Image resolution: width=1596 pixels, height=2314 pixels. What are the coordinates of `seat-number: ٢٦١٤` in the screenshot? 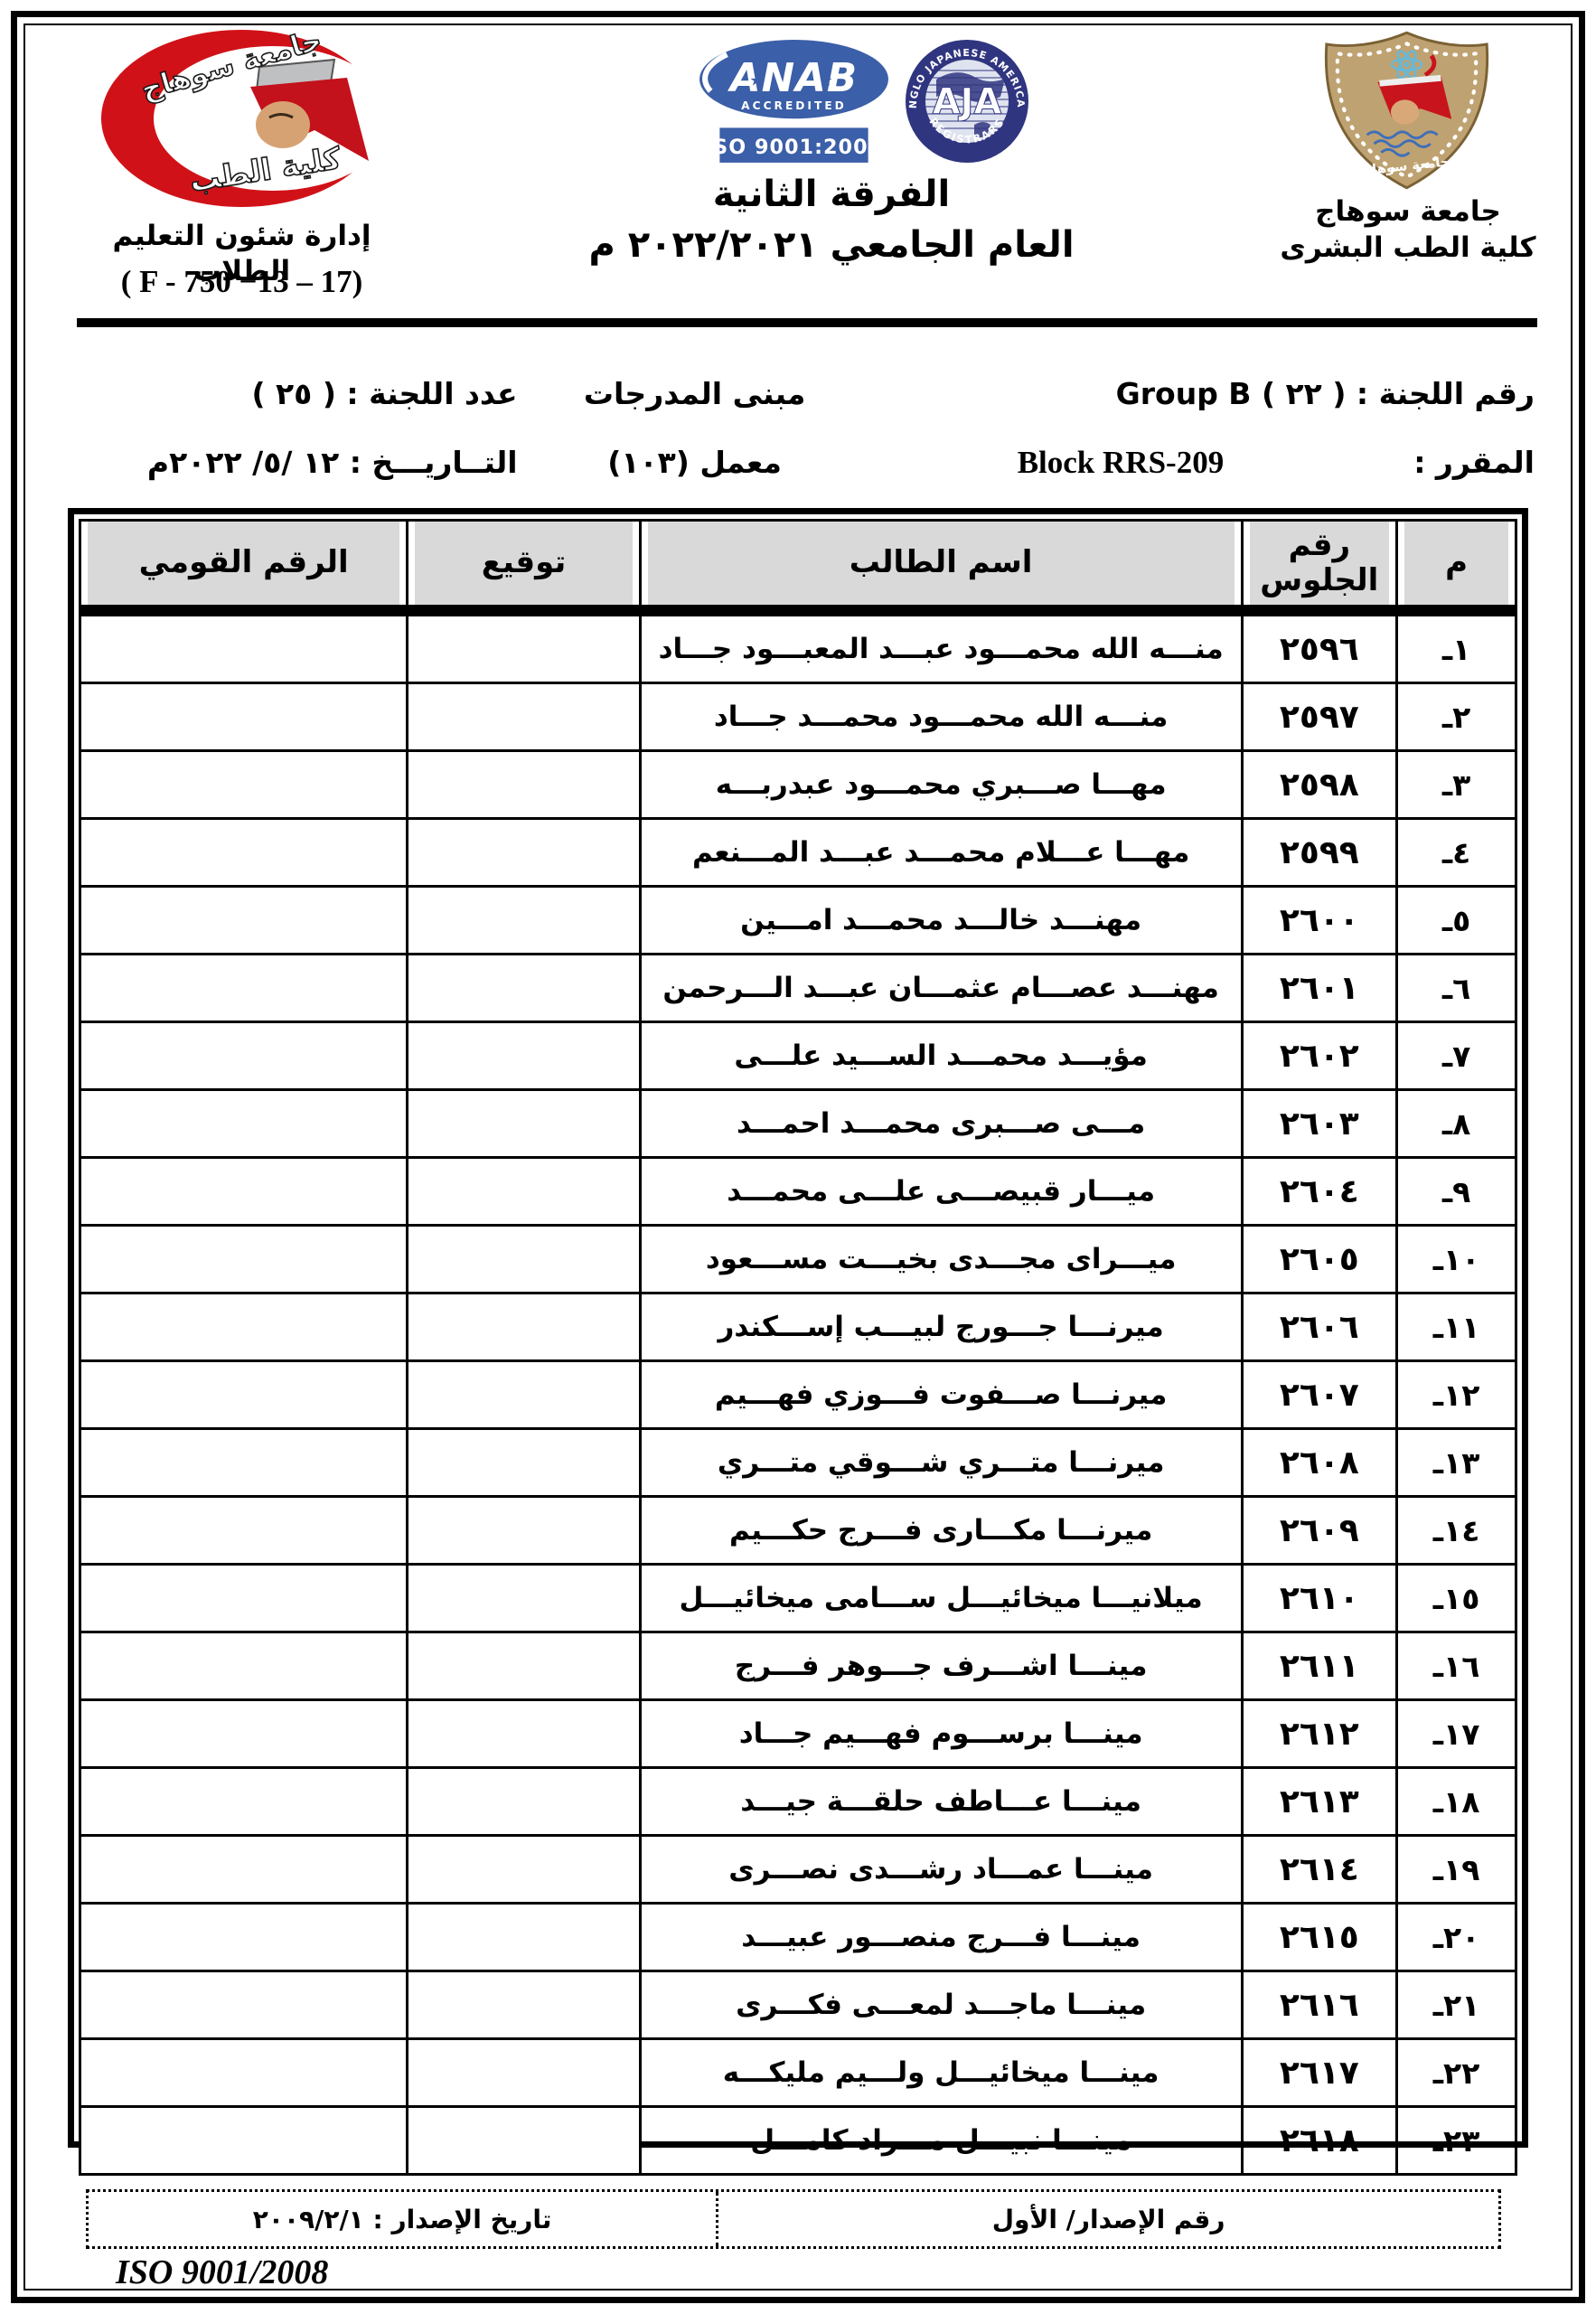 It's located at (1319, 1870).